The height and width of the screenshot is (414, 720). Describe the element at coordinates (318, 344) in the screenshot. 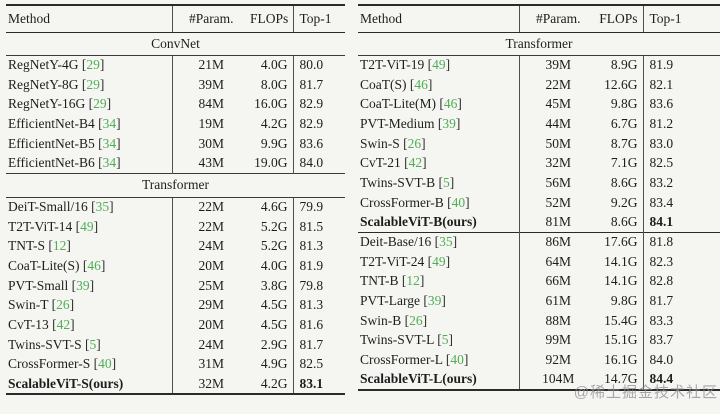

I see `top1-cell: 81.7` at that location.